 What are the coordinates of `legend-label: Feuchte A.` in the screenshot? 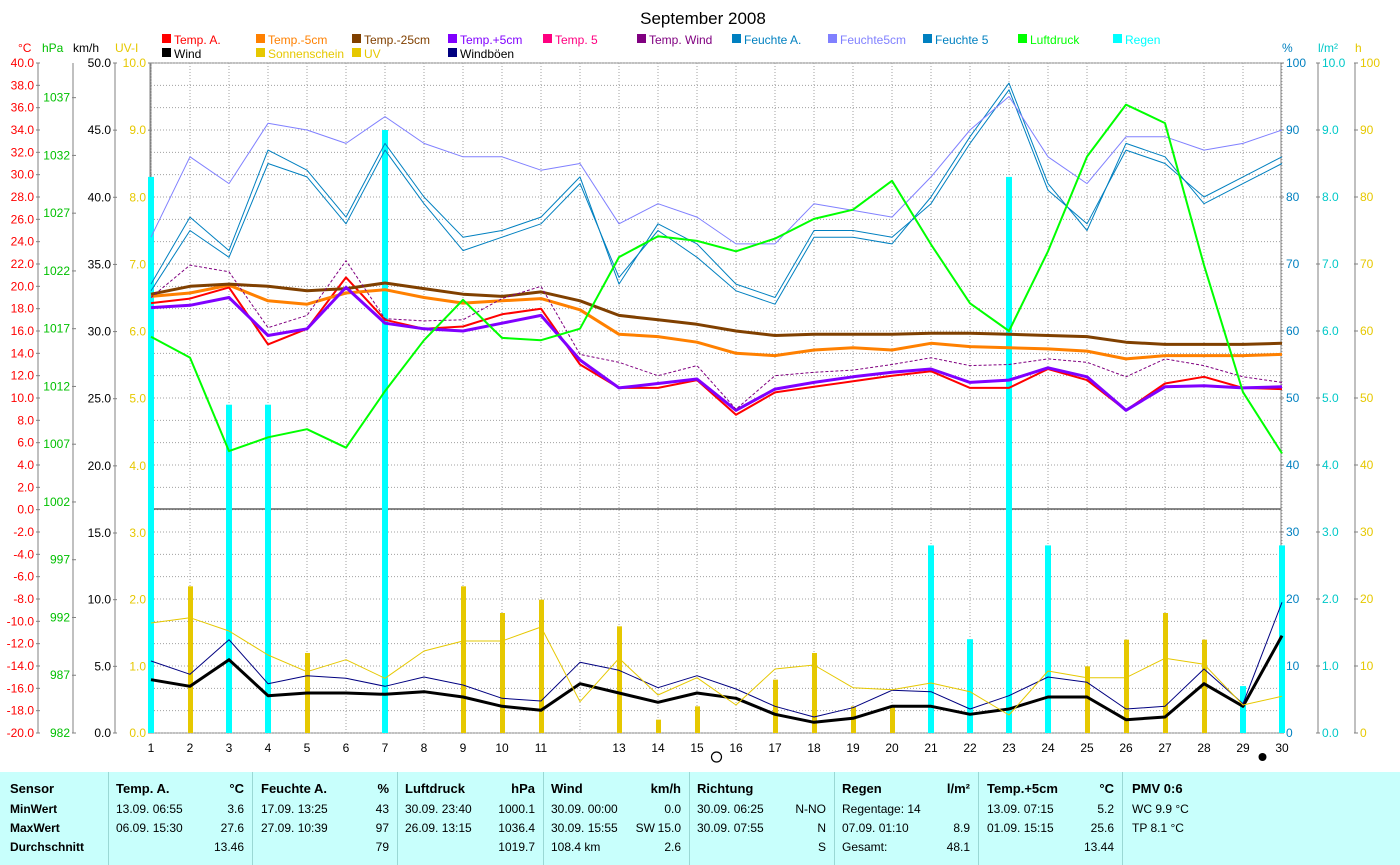 It's located at (772, 40).